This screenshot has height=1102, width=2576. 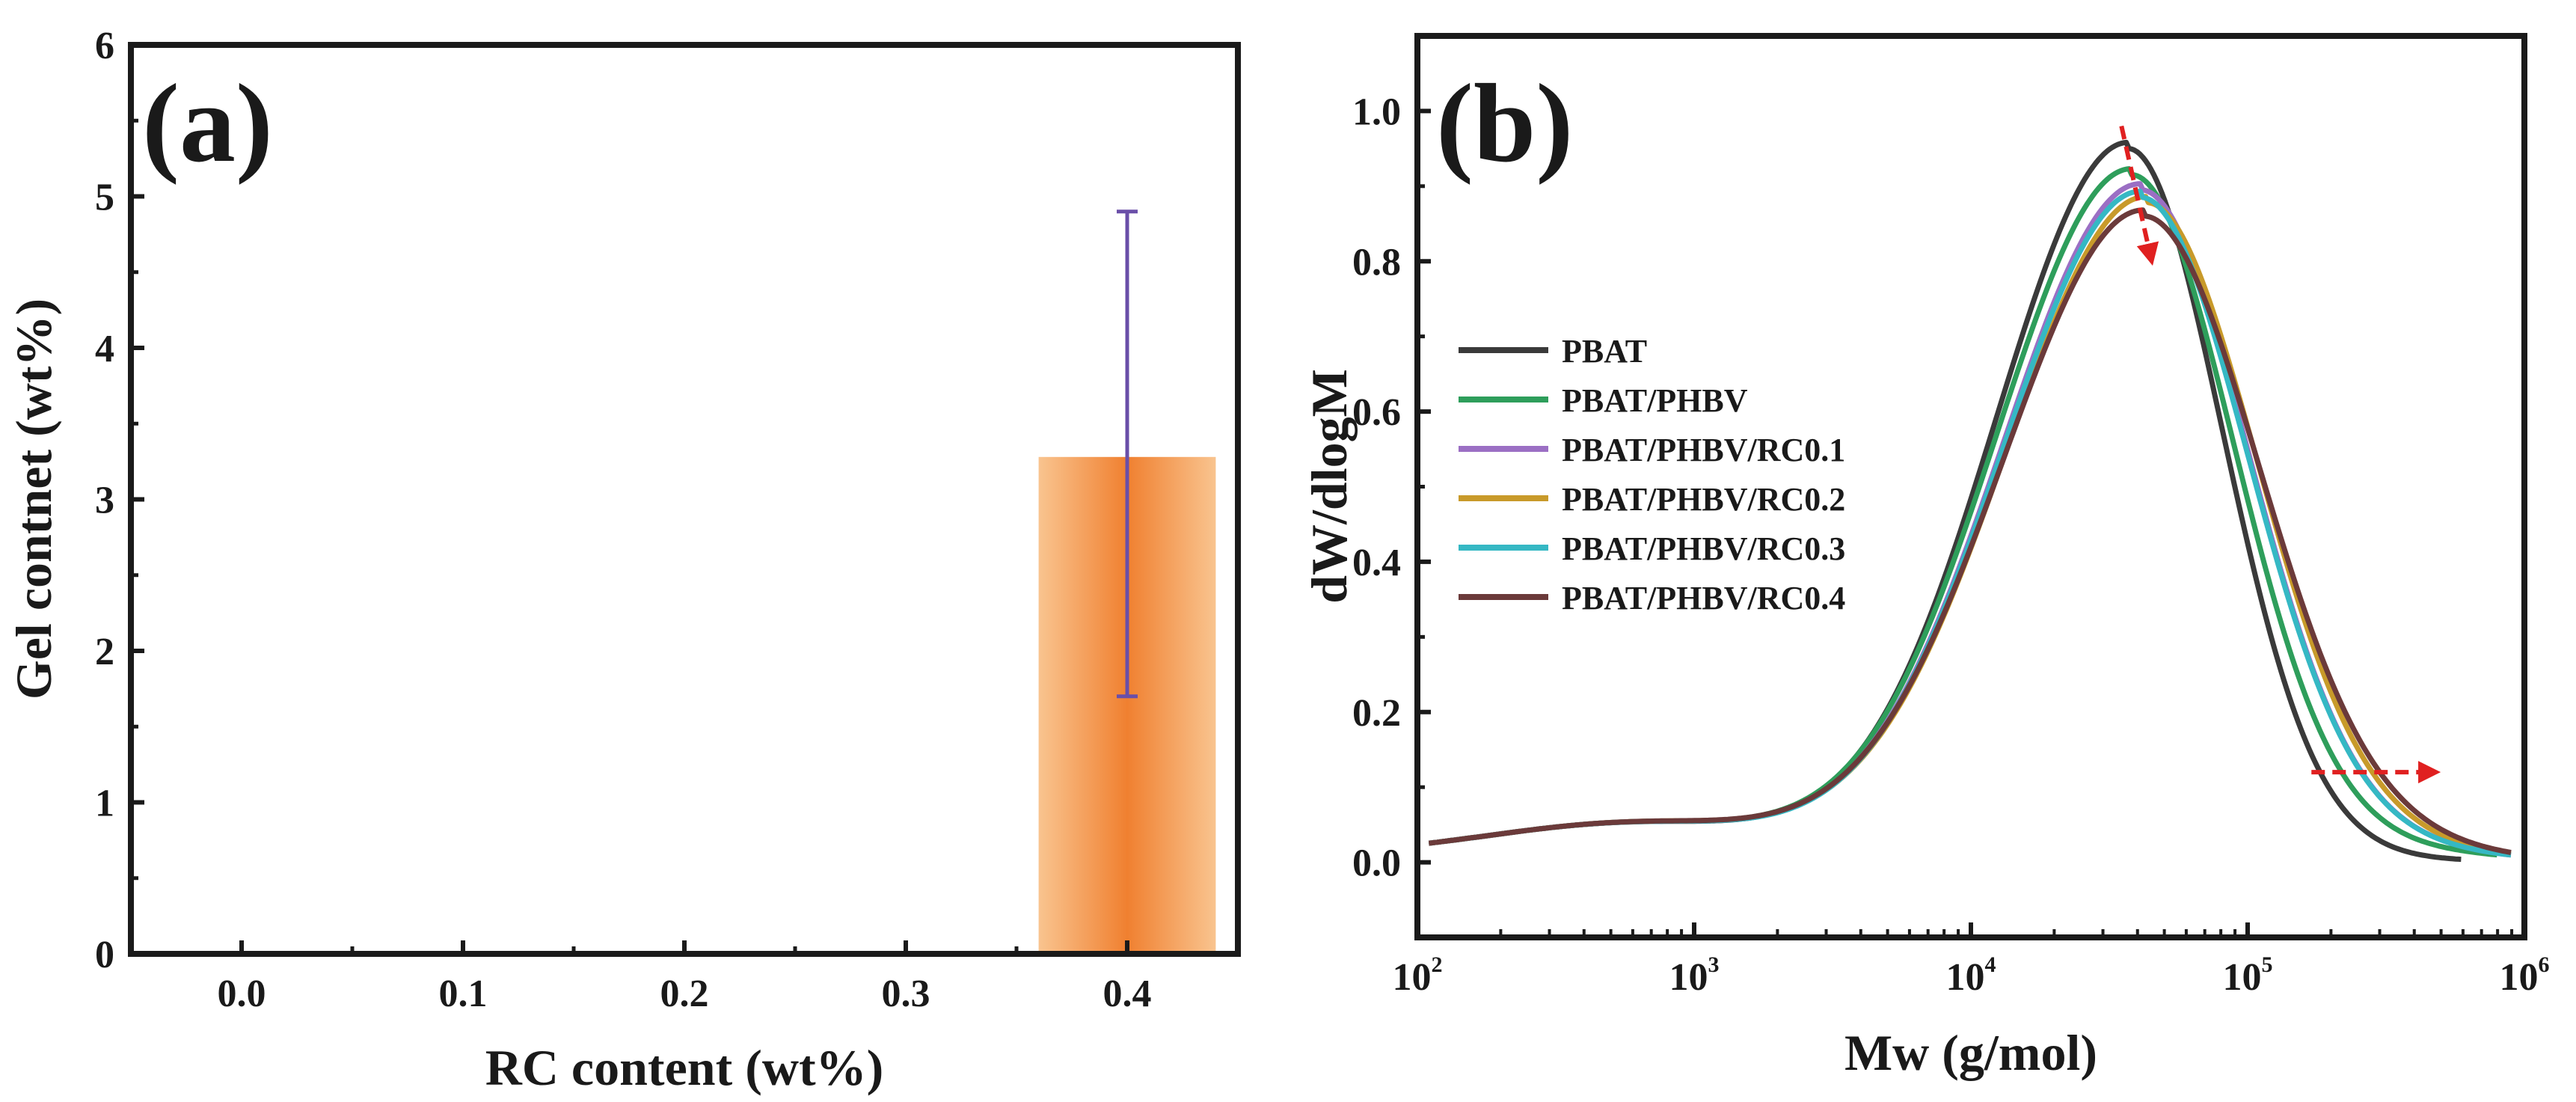 I want to click on legend-label: PBAT/PHBV/RC0.3, so click(x=1703, y=548).